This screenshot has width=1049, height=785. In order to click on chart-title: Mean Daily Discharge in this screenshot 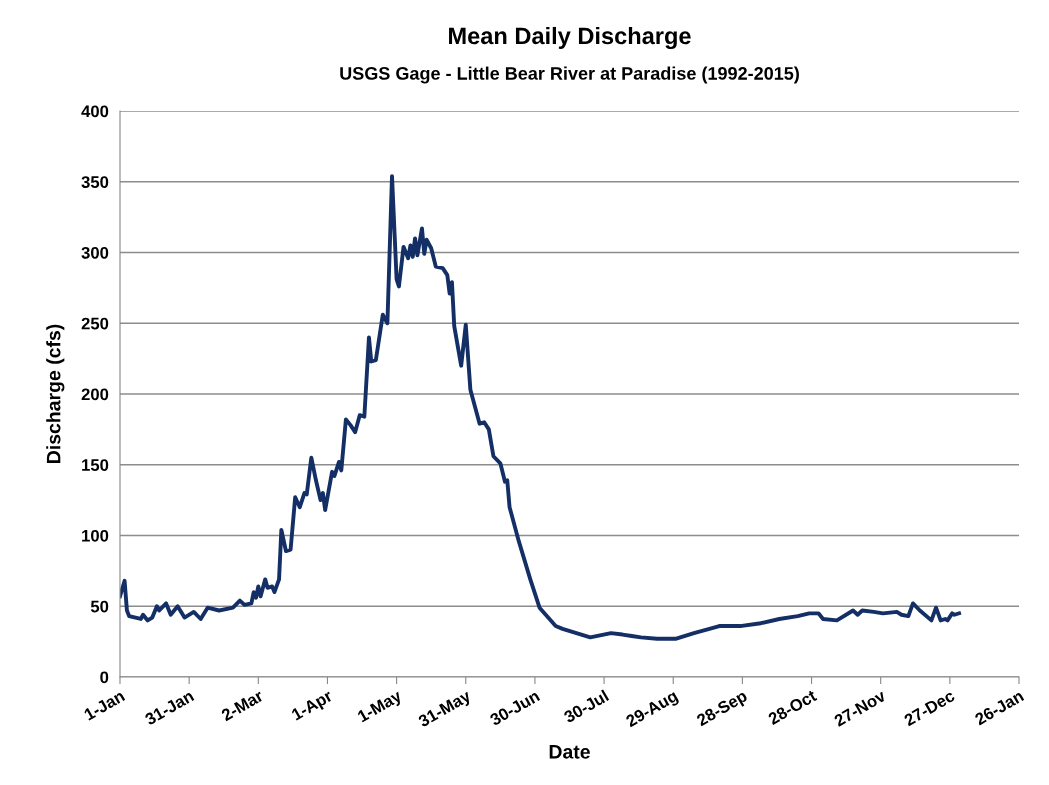, I will do `click(570, 38)`.